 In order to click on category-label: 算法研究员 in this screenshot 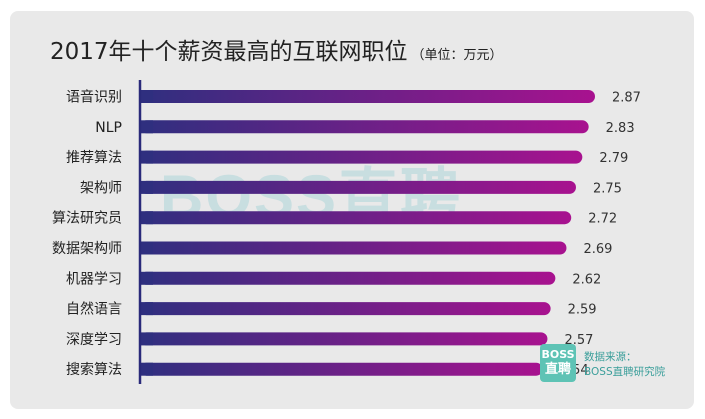, I will do `click(87, 219)`.